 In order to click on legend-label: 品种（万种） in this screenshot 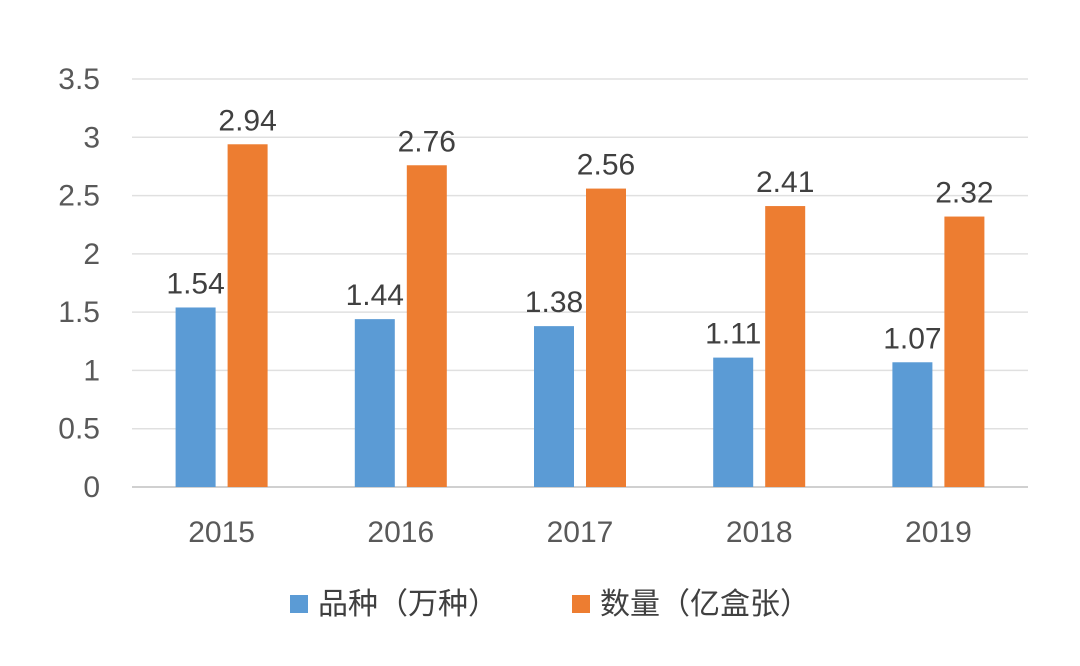, I will do `click(408, 604)`.